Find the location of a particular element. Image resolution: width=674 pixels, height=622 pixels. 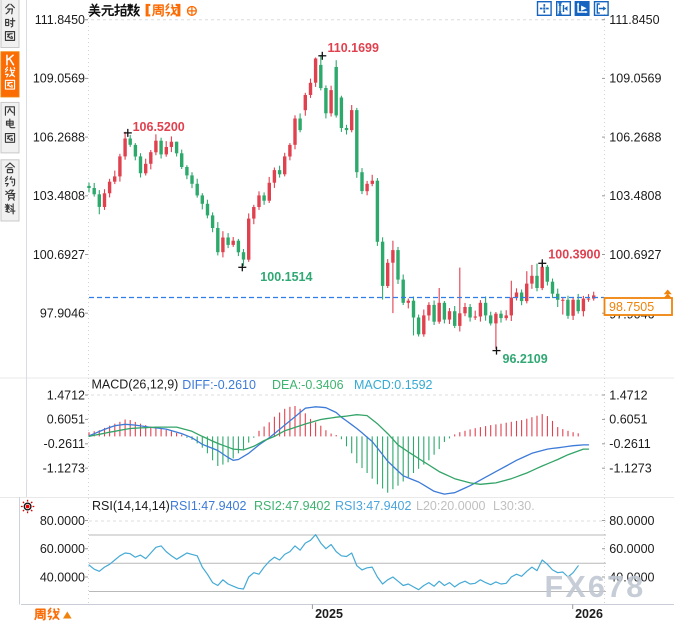

svg-text: FX678 is located at coordinates (595, 587).